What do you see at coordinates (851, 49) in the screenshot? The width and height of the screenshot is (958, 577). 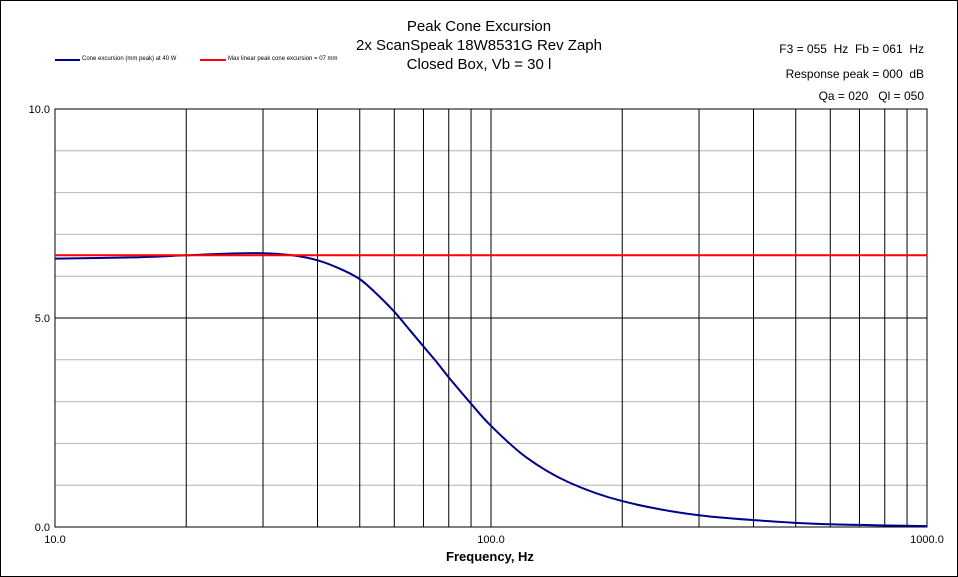 I see `param-f3-fb: F3 = 055 Hz Fb = 061 Hz` at bounding box center [851, 49].